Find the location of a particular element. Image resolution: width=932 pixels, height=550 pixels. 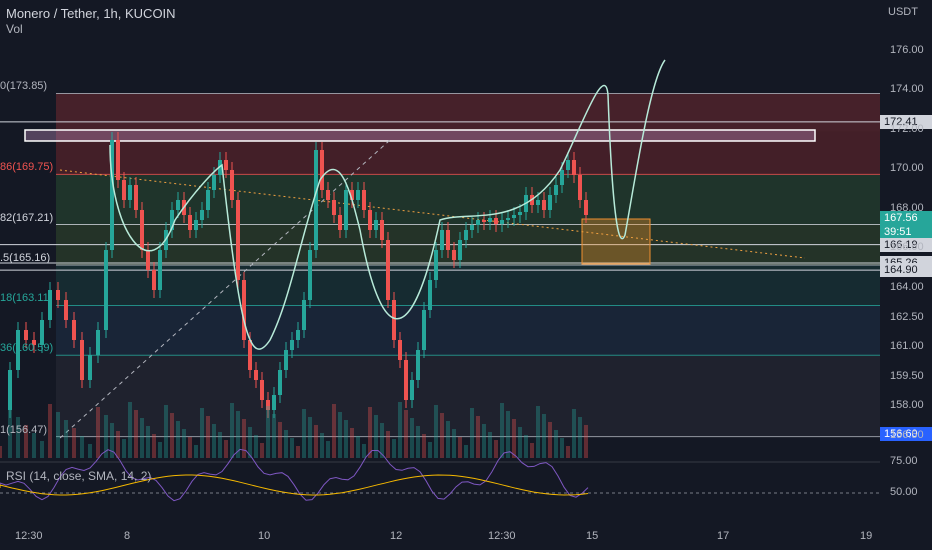

x-axis-tick: 19 is located at coordinates (866, 536).